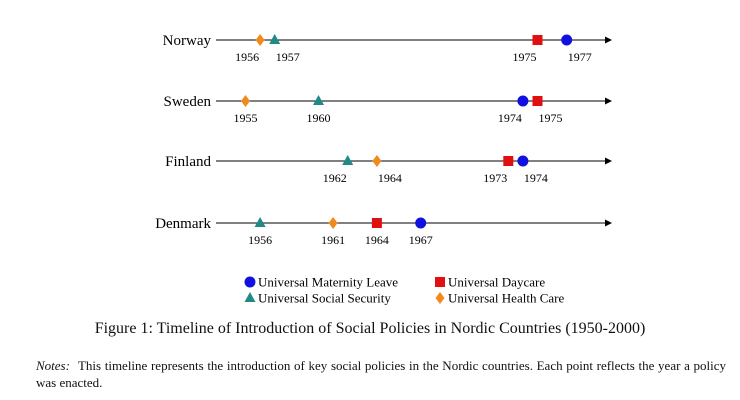 The image size is (740, 400). Describe the element at coordinates (288, 57) in the screenshot. I see `year-label: 1957` at that location.